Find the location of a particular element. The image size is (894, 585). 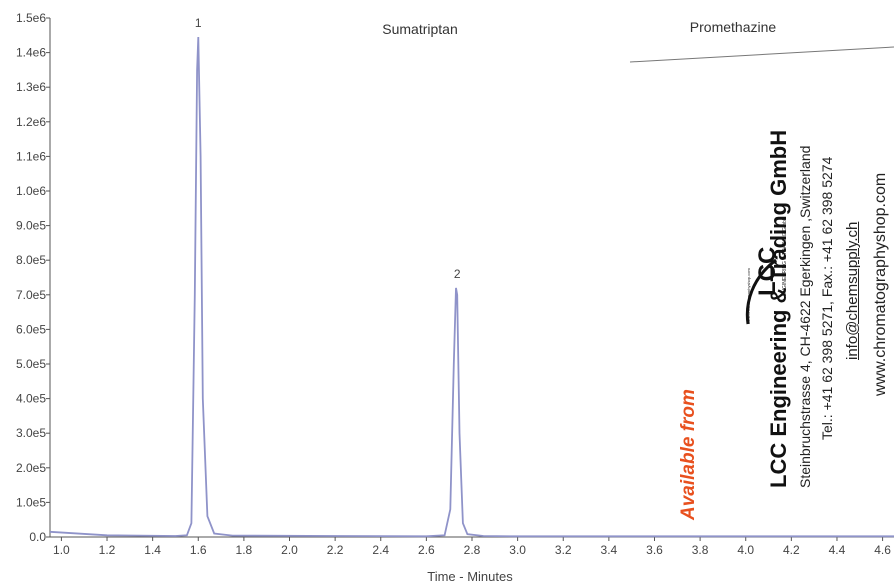

y-tick-label: 1.0e5 is located at coordinates (31, 502).